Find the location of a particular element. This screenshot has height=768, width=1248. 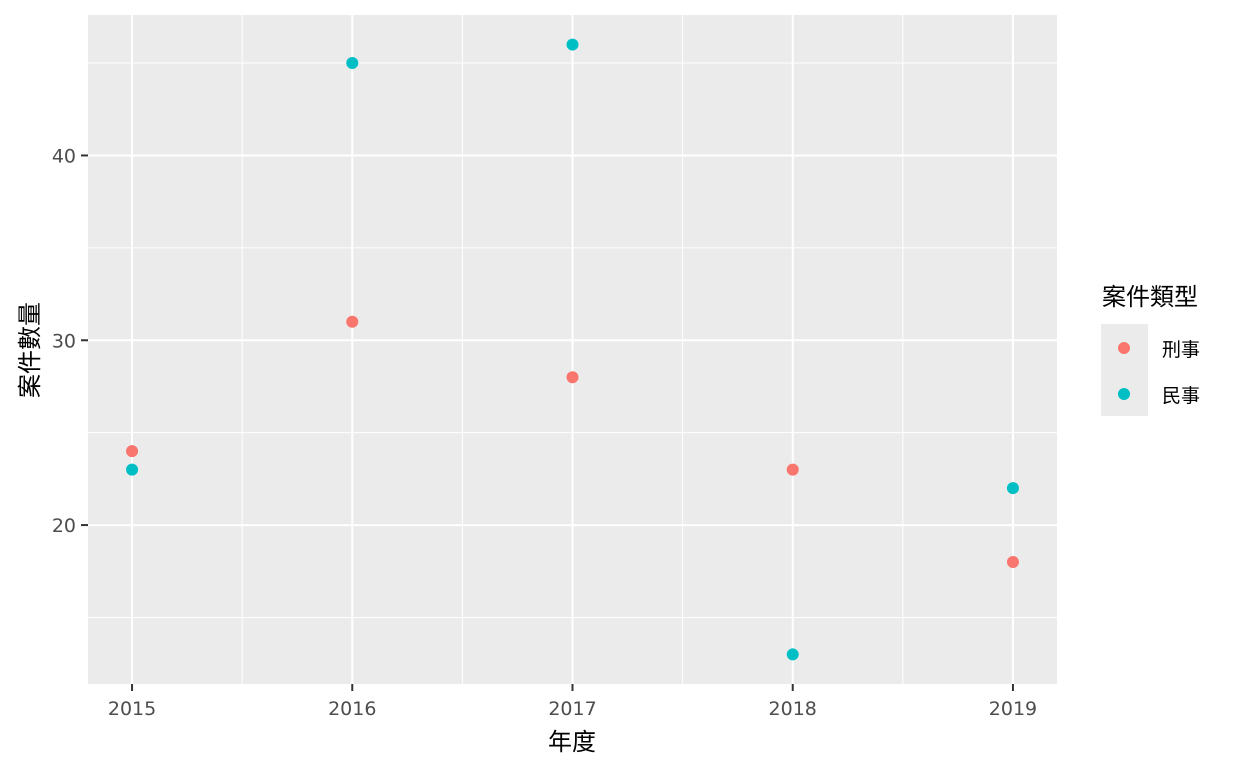

x-tick-label: 2015 is located at coordinates (132, 709).